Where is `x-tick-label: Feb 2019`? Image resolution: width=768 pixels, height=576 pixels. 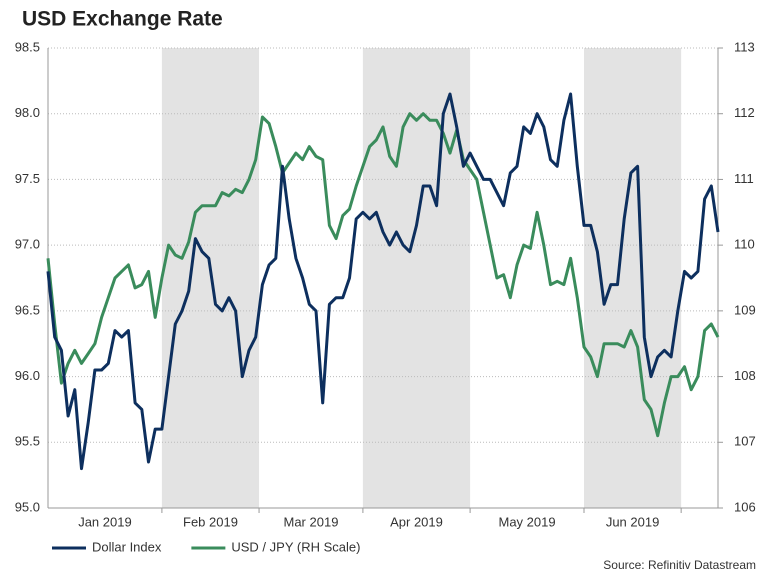 x-tick-label: Feb 2019 is located at coordinates (210, 521).